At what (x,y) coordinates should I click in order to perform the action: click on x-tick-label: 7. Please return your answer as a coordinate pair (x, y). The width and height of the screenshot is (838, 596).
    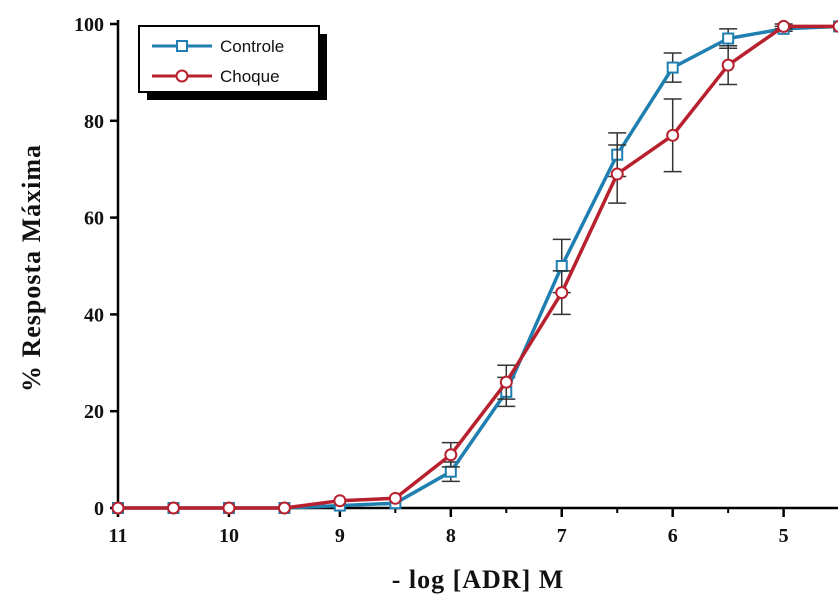
    Looking at the image, I should click on (562, 536).